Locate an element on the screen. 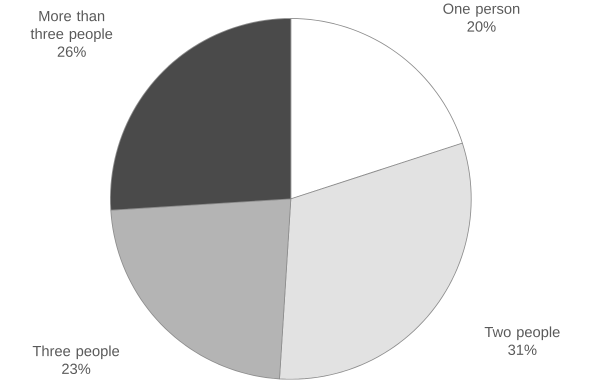 The height and width of the screenshot is (380, 594). data-label: 31% is located at coordinates (522, 350).